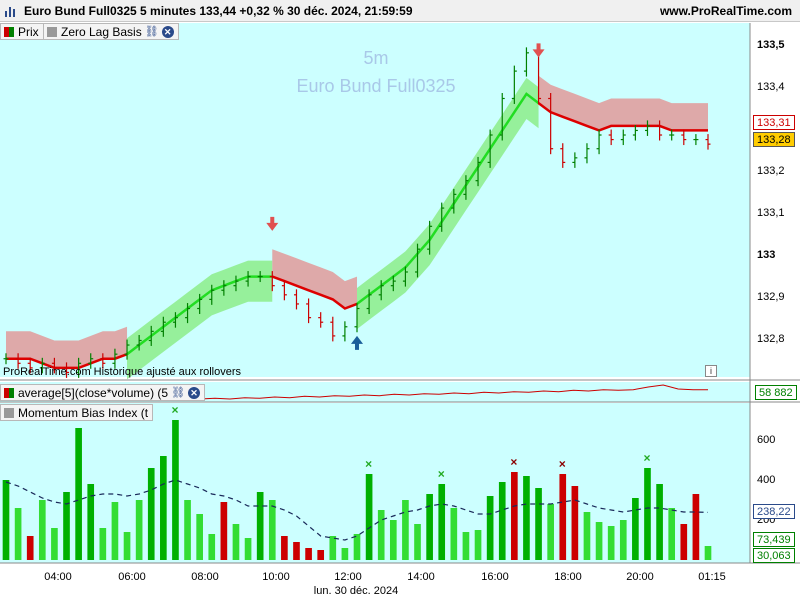 The height and width of the screenshot is (600, 800). Describe the element at coordinates (712, 577) in the screenshot. I see `time-tick: 01:15` at that location.